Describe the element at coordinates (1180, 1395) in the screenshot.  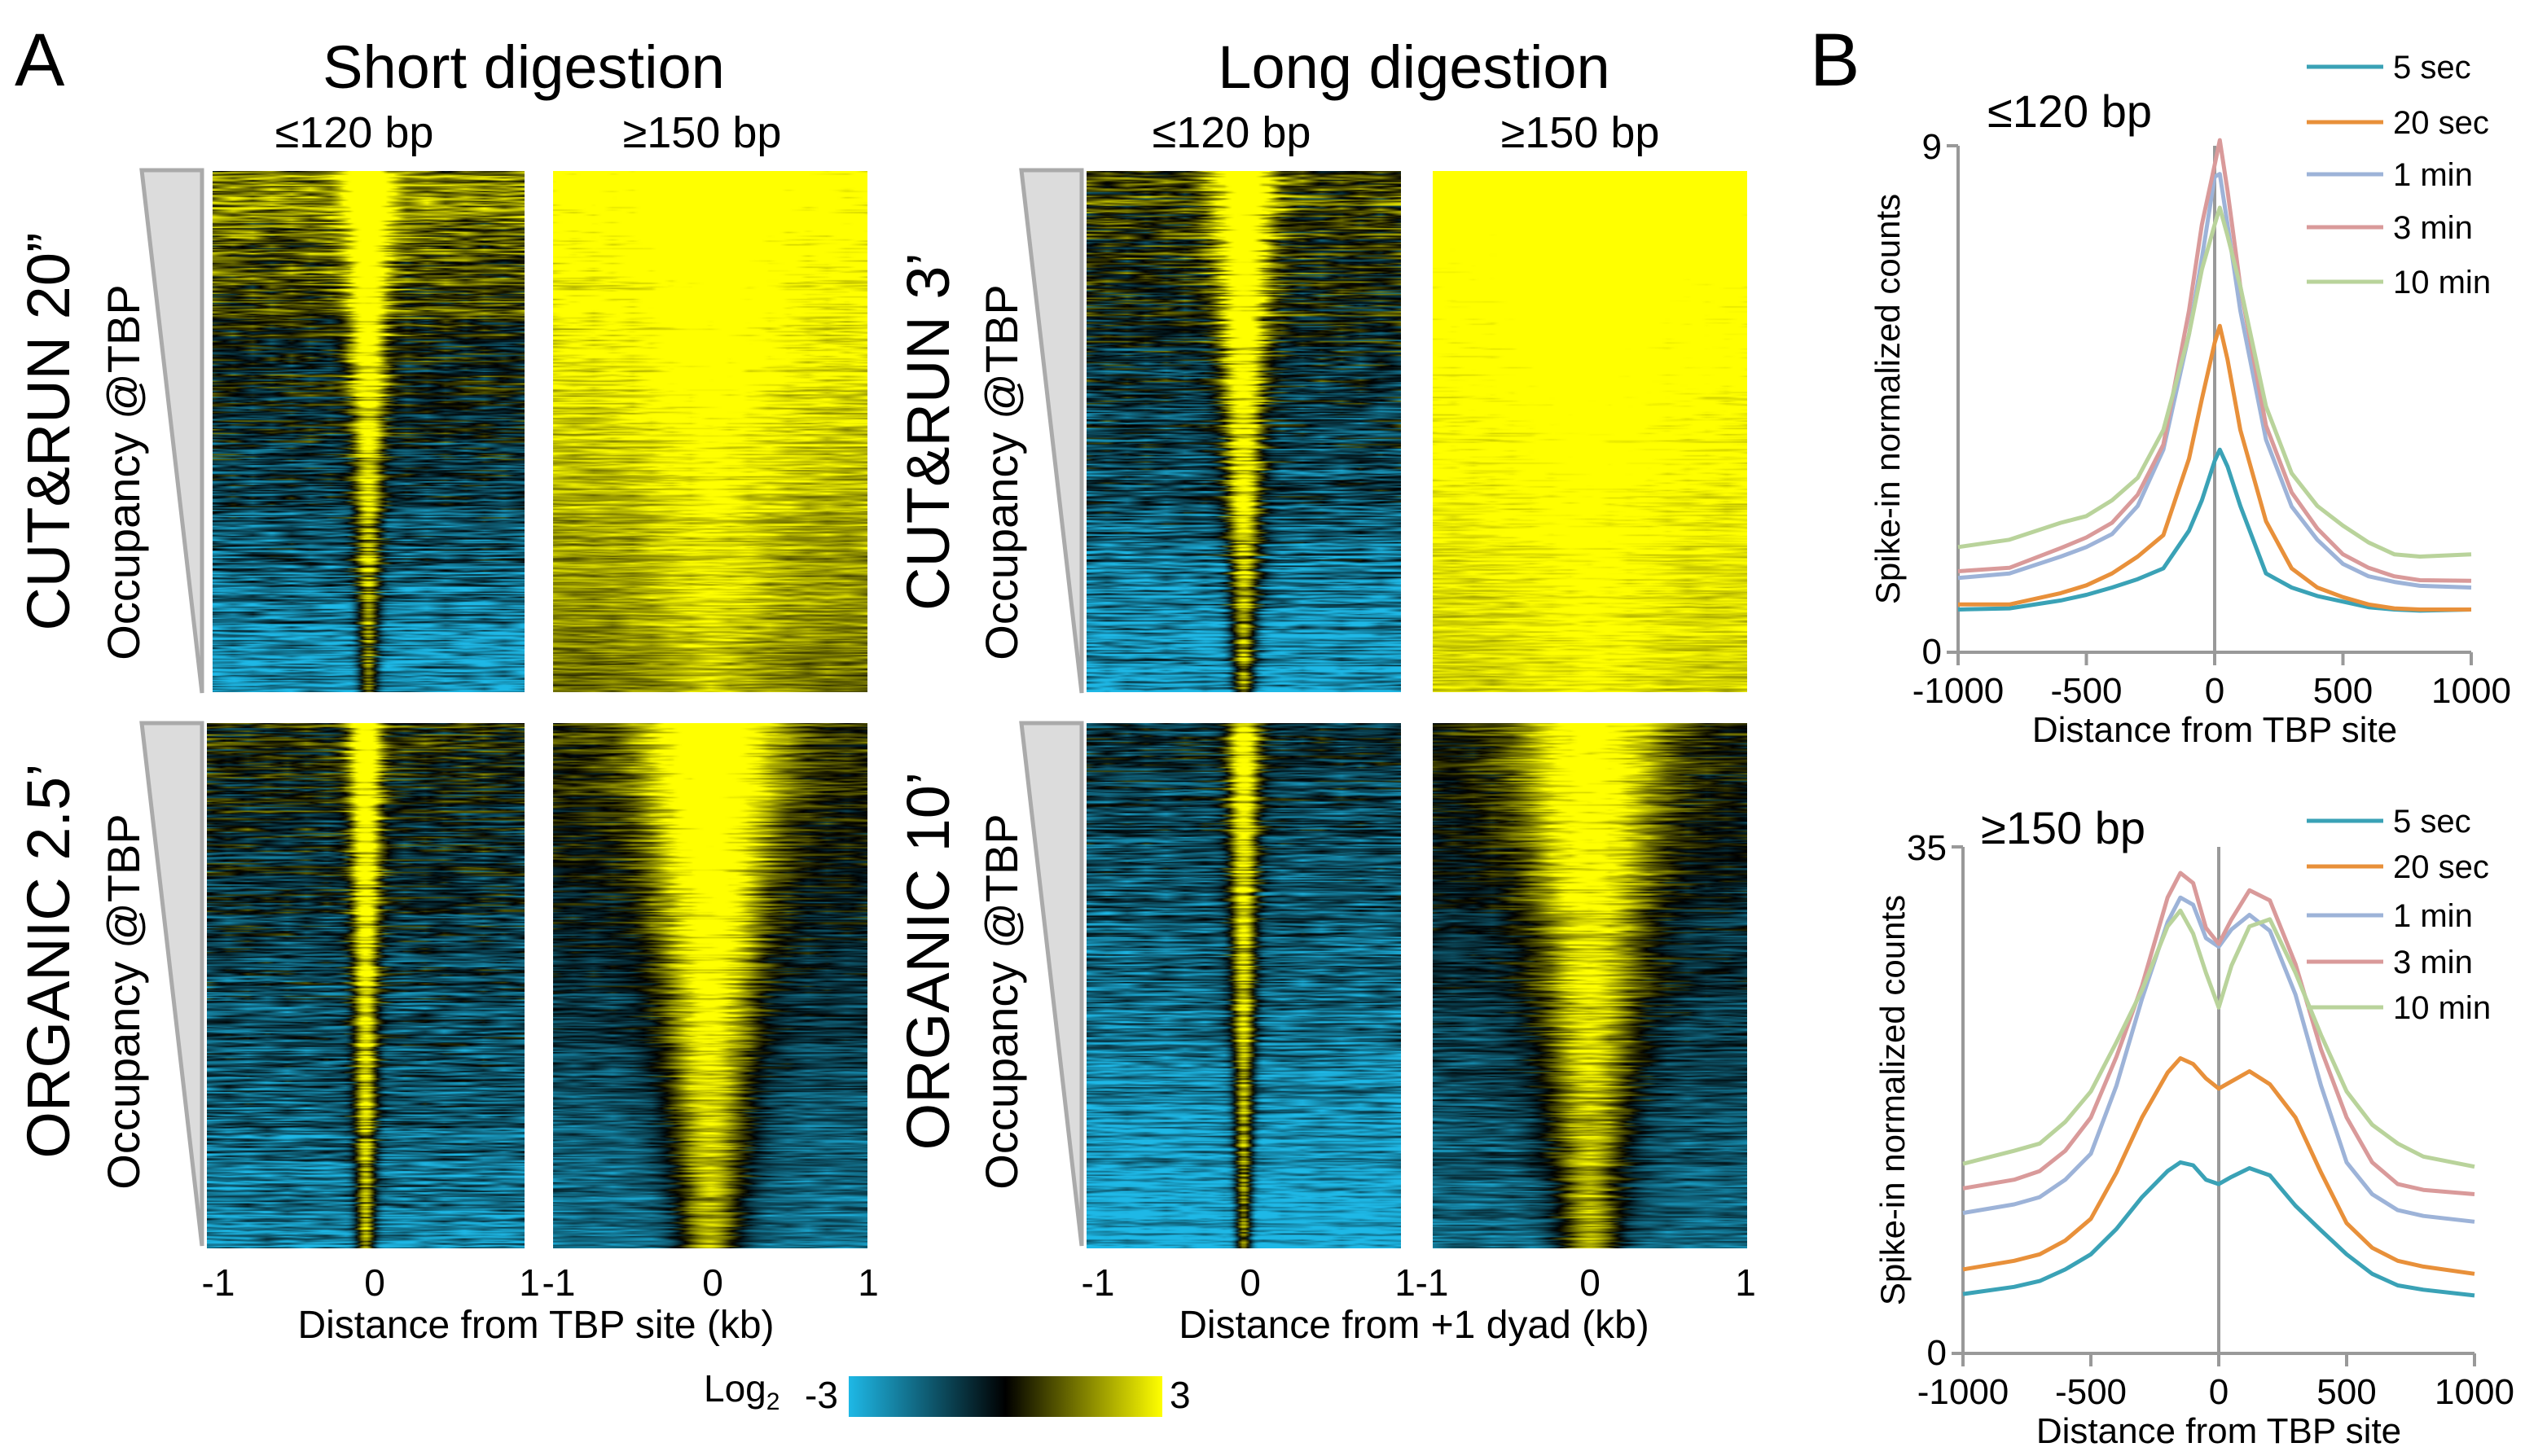
I see `colorbar-max-label: 3` at that location.